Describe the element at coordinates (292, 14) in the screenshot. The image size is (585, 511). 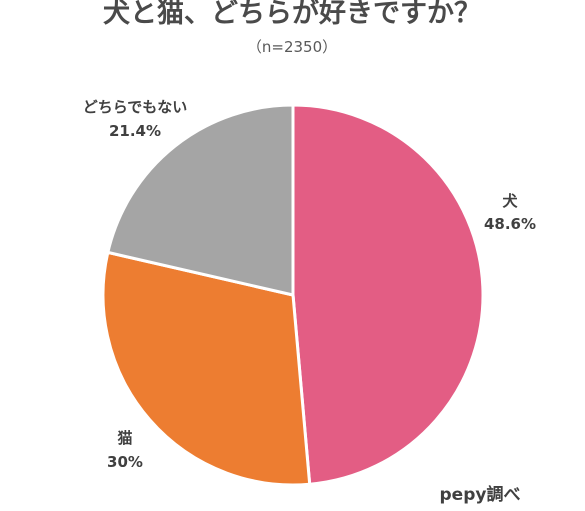
I see `chart-title: 犬と猫、どちらが好きですか？` at that location.